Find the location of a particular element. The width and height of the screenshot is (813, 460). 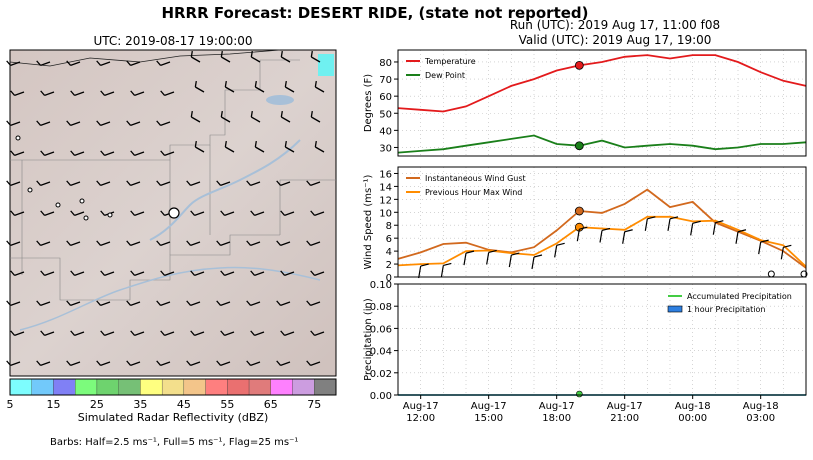

colorbar-tick-label: 15 is located at coordinates (53, 404).